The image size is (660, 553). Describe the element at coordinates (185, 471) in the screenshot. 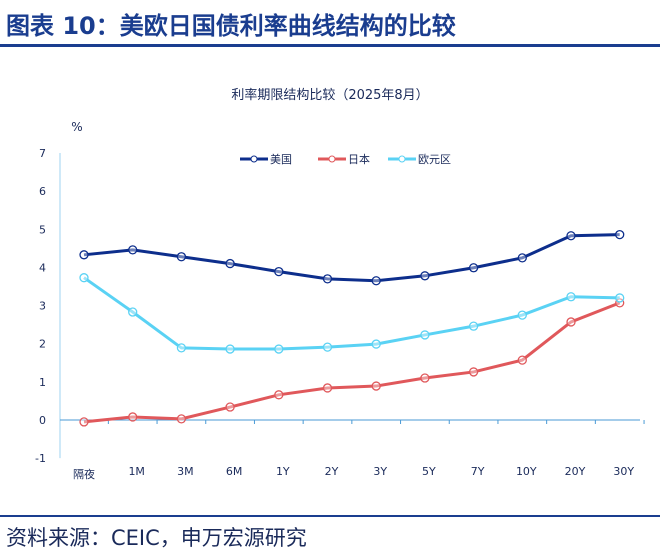

I see `x-tick-label: 3M` at that location.